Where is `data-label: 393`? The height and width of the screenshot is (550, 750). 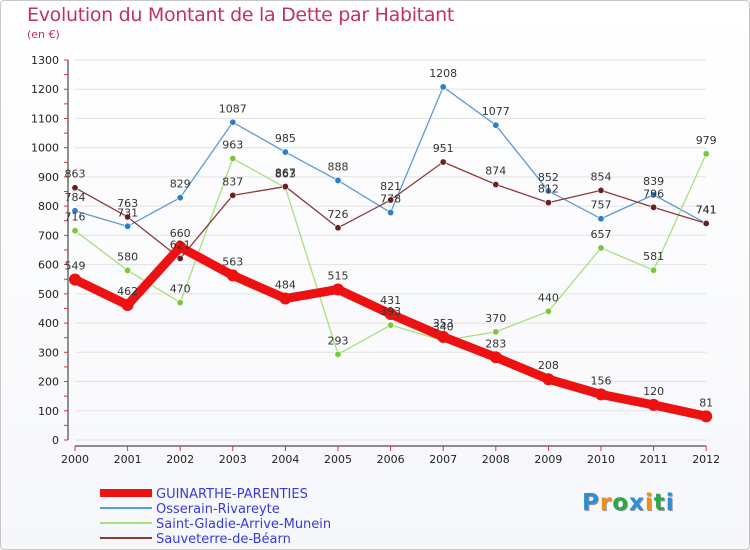
data-label: 393 is located at coordinates (390, 311).